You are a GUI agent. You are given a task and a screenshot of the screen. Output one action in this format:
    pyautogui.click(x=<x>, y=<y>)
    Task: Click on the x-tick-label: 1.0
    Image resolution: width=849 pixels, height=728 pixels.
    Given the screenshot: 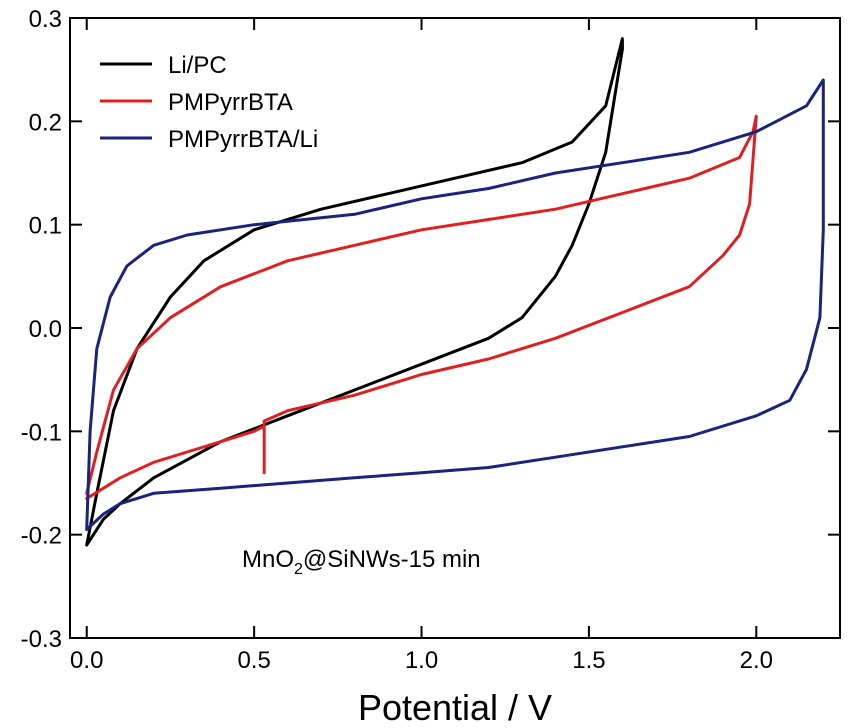 What is the action you would take?
    pyautogui.click(x=421, y=660)
    